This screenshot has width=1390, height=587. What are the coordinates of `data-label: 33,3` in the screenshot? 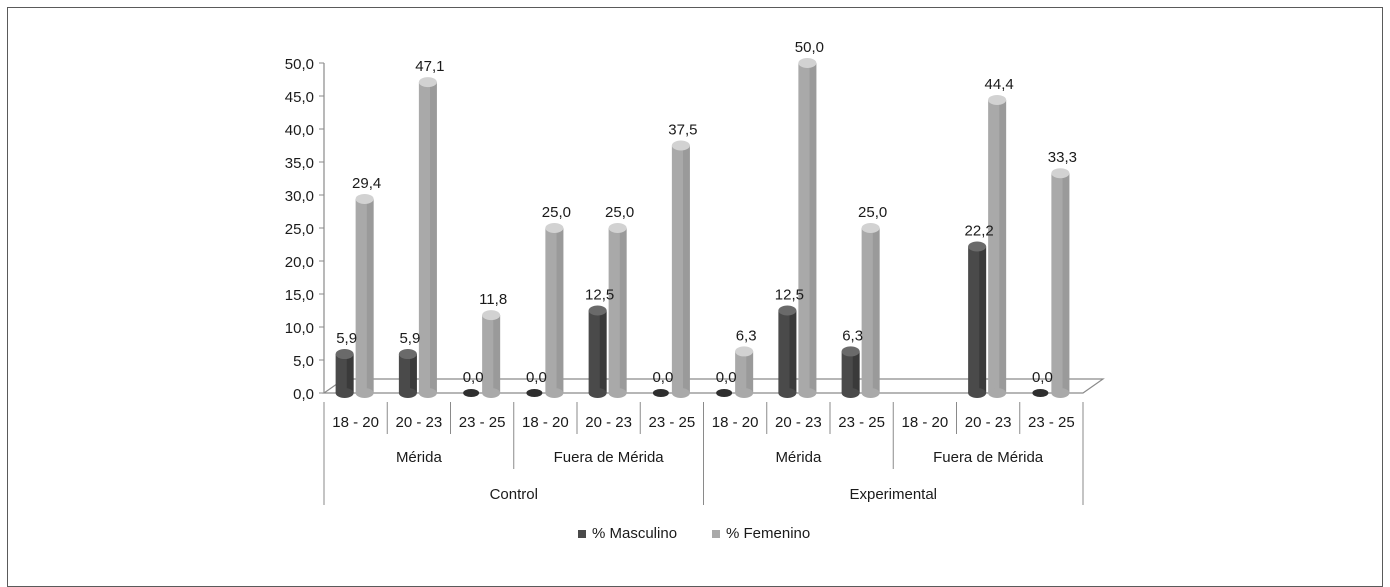 It's located at (1062, 157).